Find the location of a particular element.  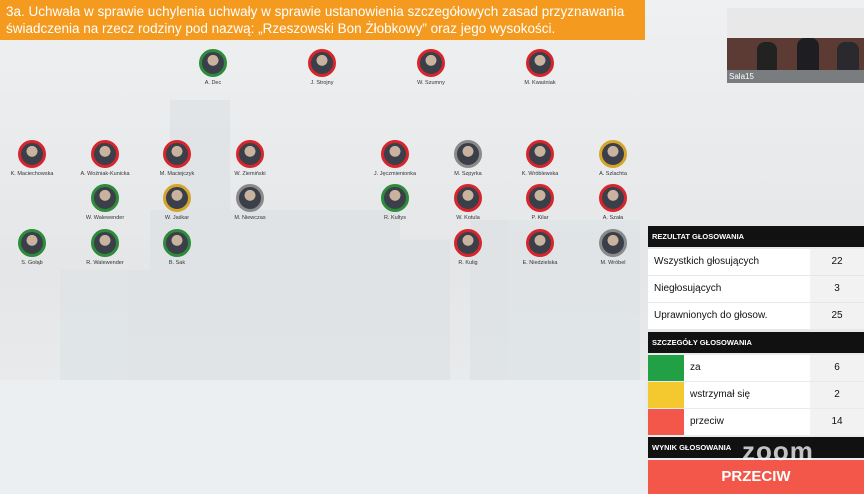

row-label: Uprawnionych do głosow. is located at coordinates (711, 315).